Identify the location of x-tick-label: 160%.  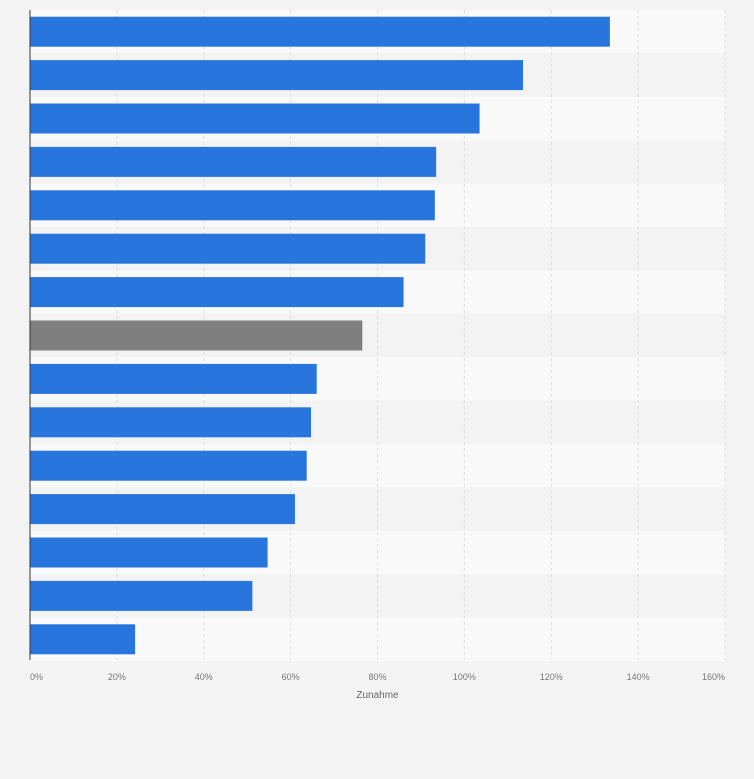
(713, 677).